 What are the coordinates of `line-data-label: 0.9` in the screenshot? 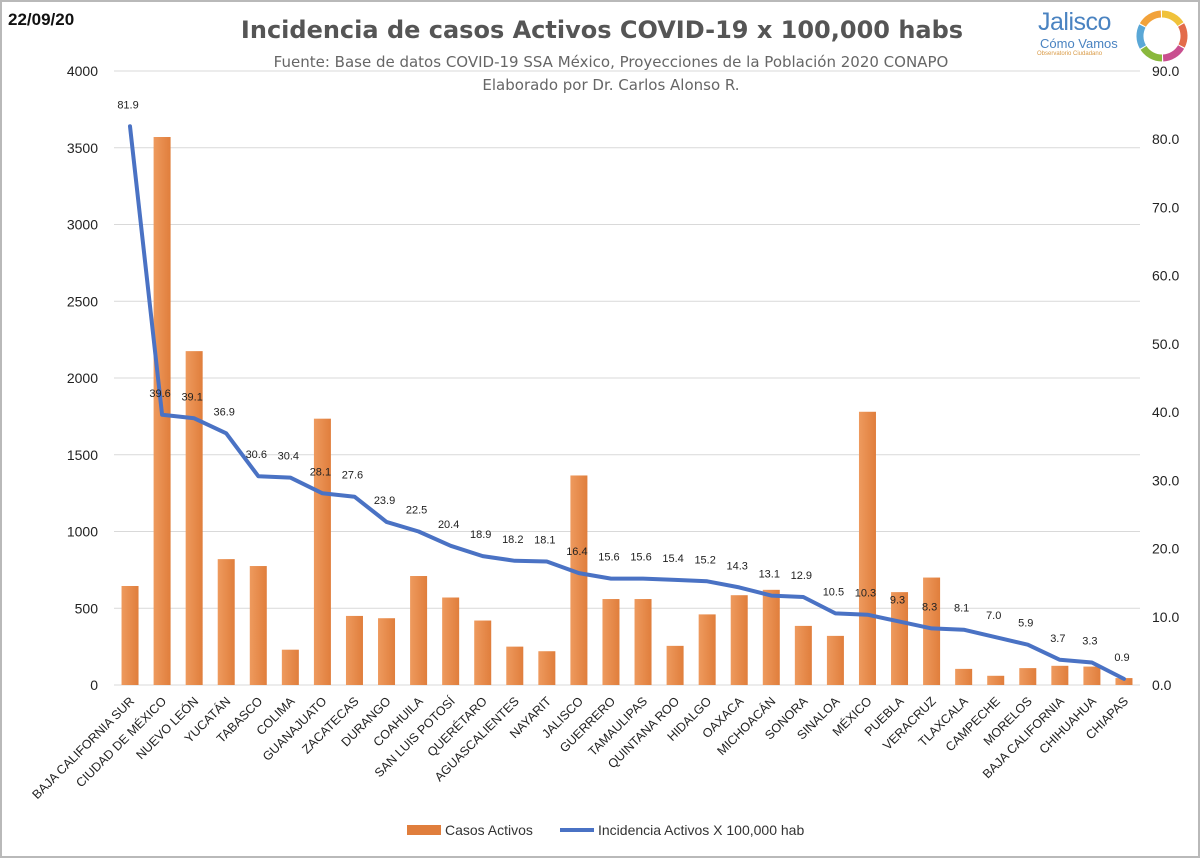 It's located at (1121, 658).